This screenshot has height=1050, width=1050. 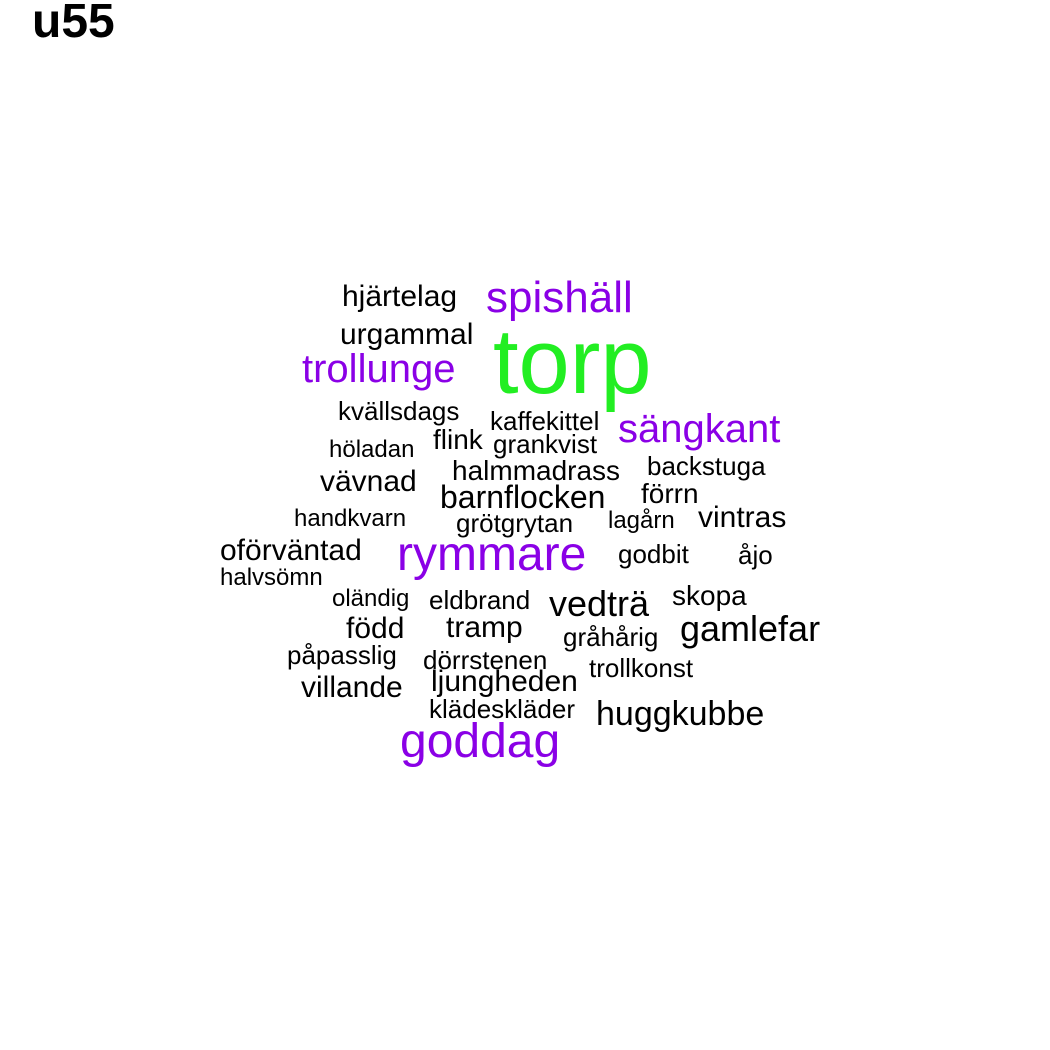 I want to click on word-8: kvällsdags, so click(x=399, y=411).